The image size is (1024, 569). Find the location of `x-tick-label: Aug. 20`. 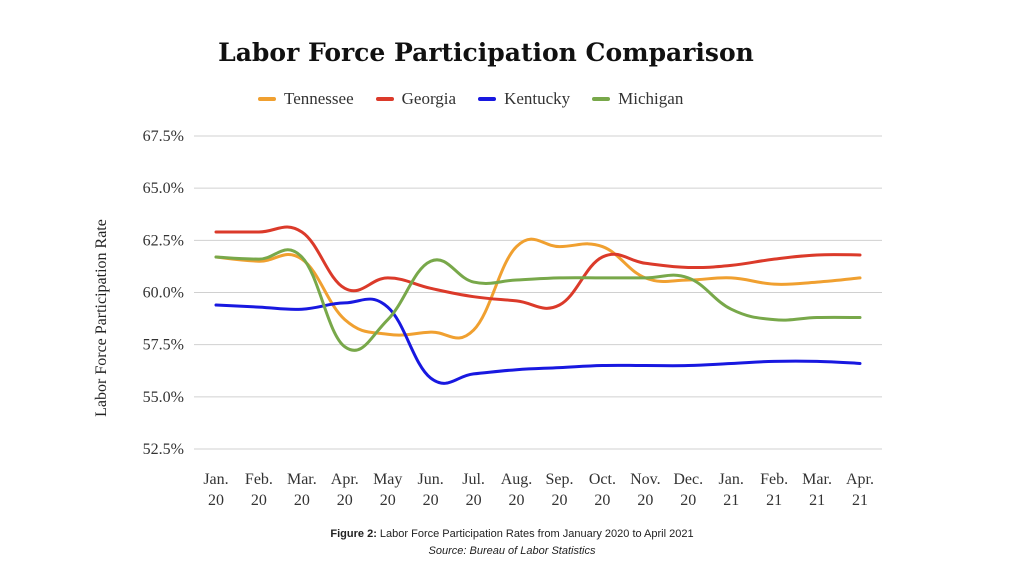

x-tick-label: Aug. 20 is located at coordinates (517, 490).